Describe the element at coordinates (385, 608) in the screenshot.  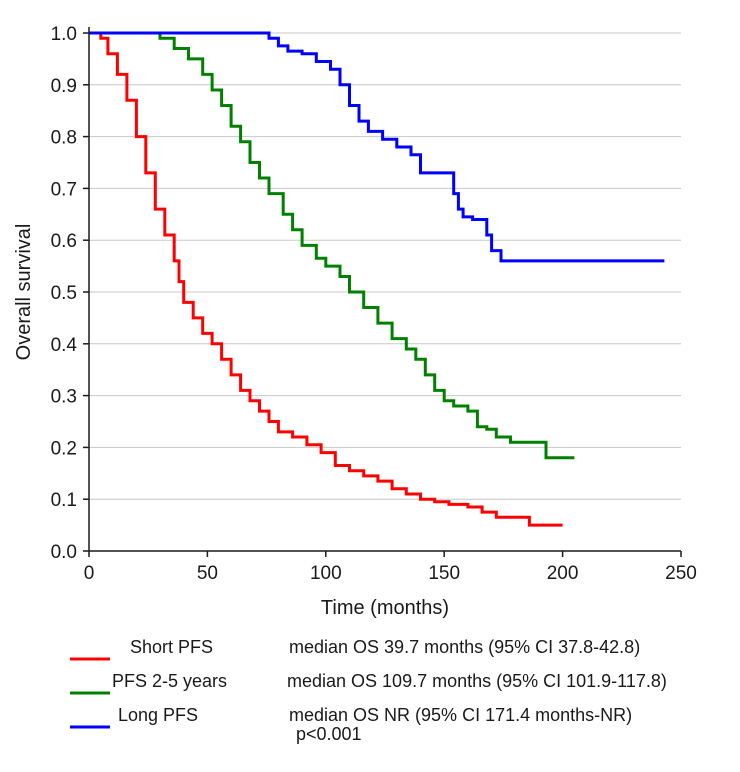
I see `x-axis-title: Time (months)` at that location.